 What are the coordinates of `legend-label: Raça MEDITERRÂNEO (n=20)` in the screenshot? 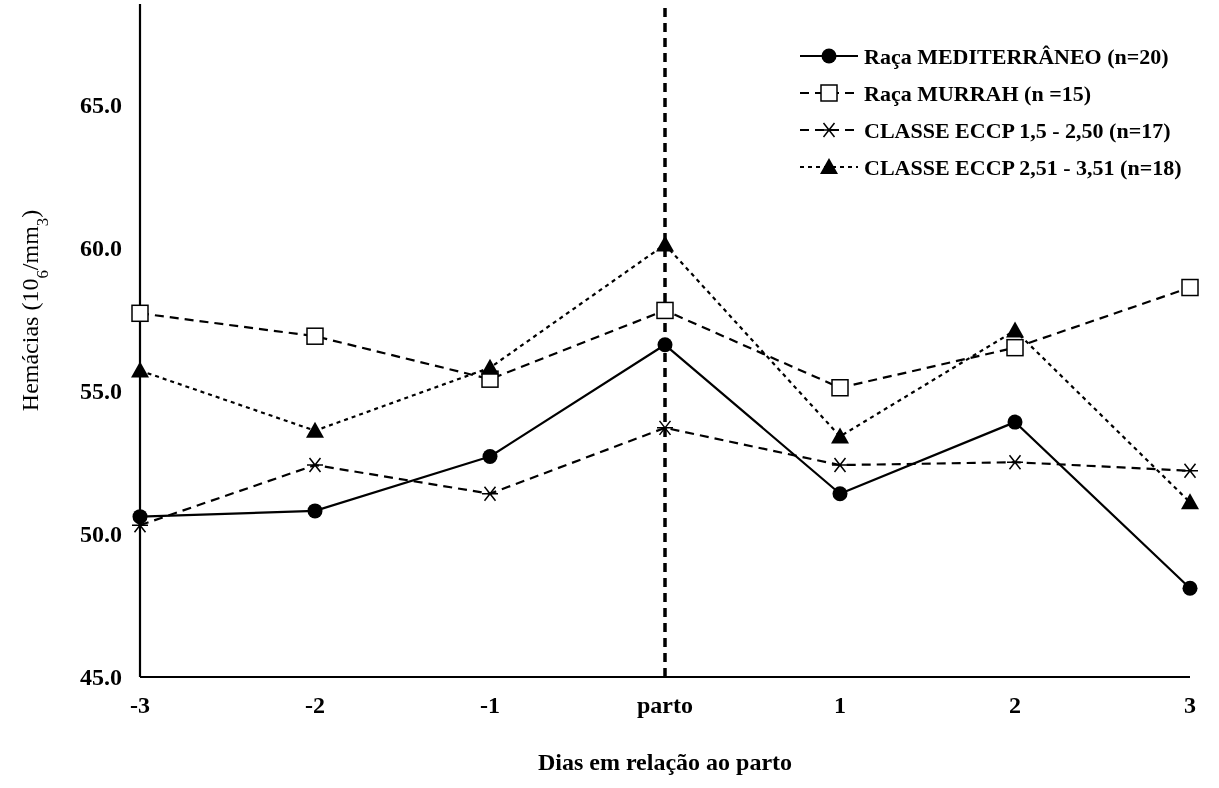 It's located at (1016, 56).